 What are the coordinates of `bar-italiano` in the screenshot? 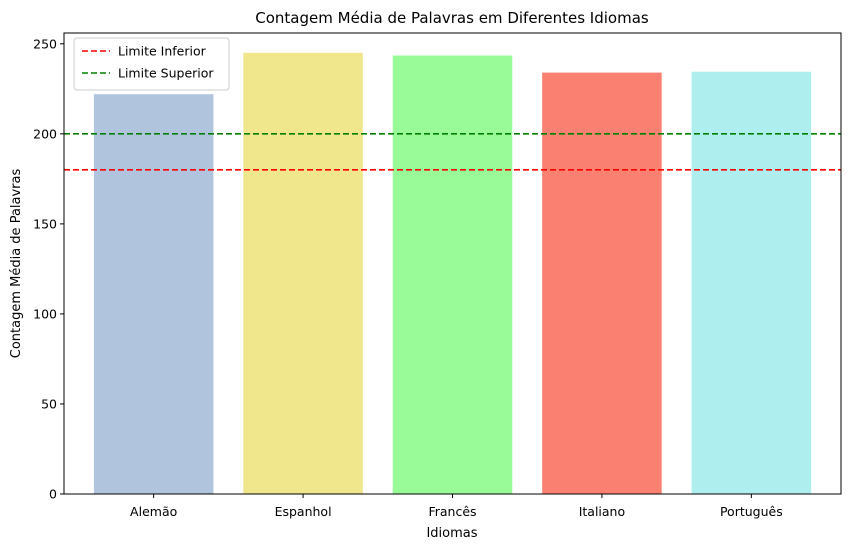 It's located at (602, 283).